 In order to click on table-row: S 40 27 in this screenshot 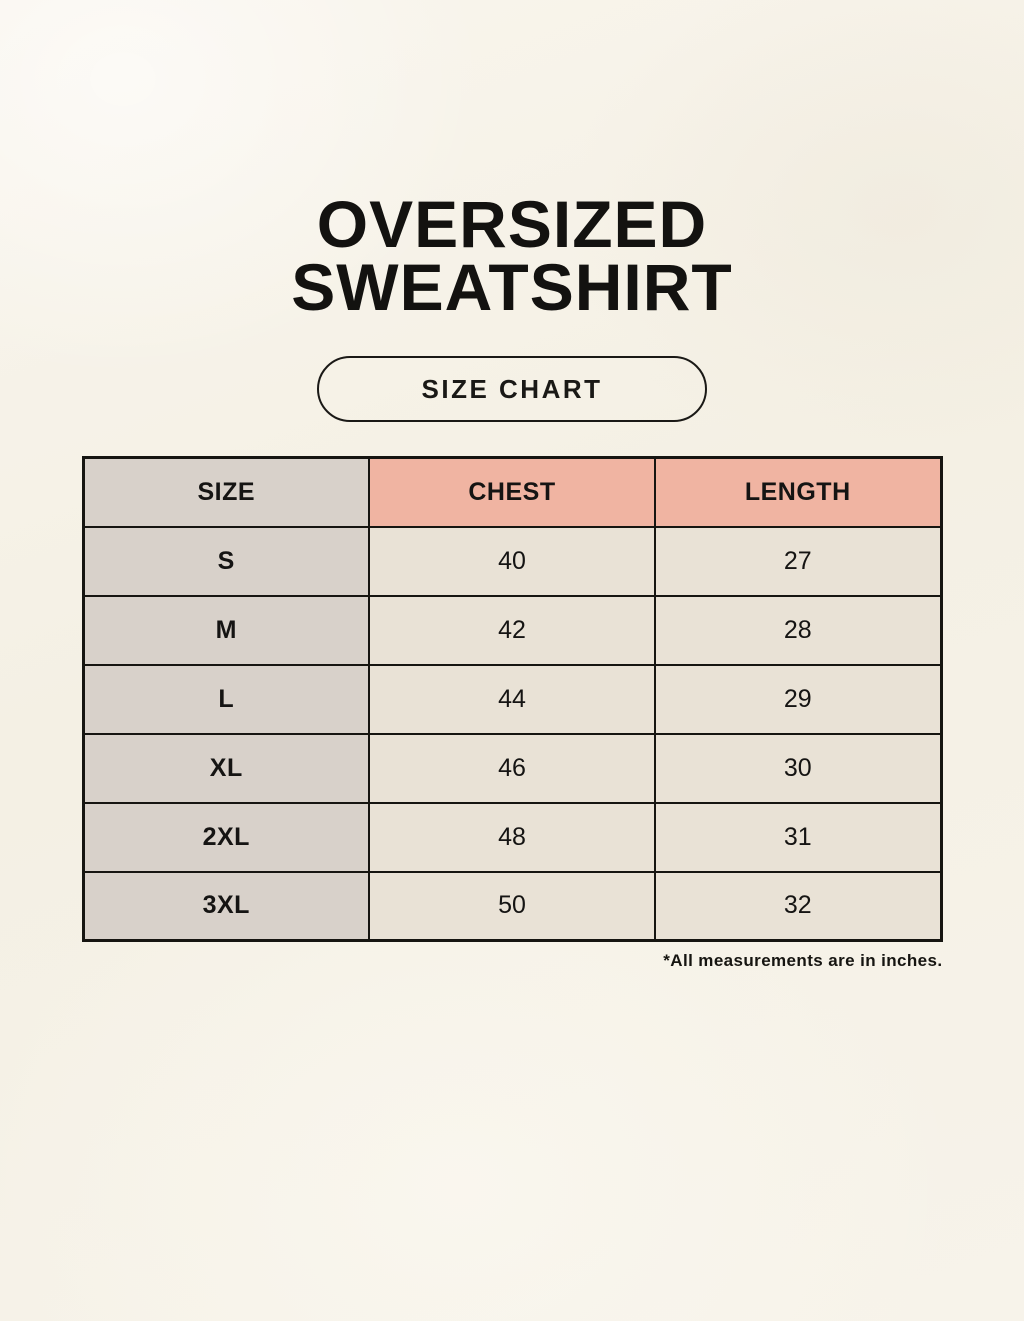, I will do `click(512, 561)`.